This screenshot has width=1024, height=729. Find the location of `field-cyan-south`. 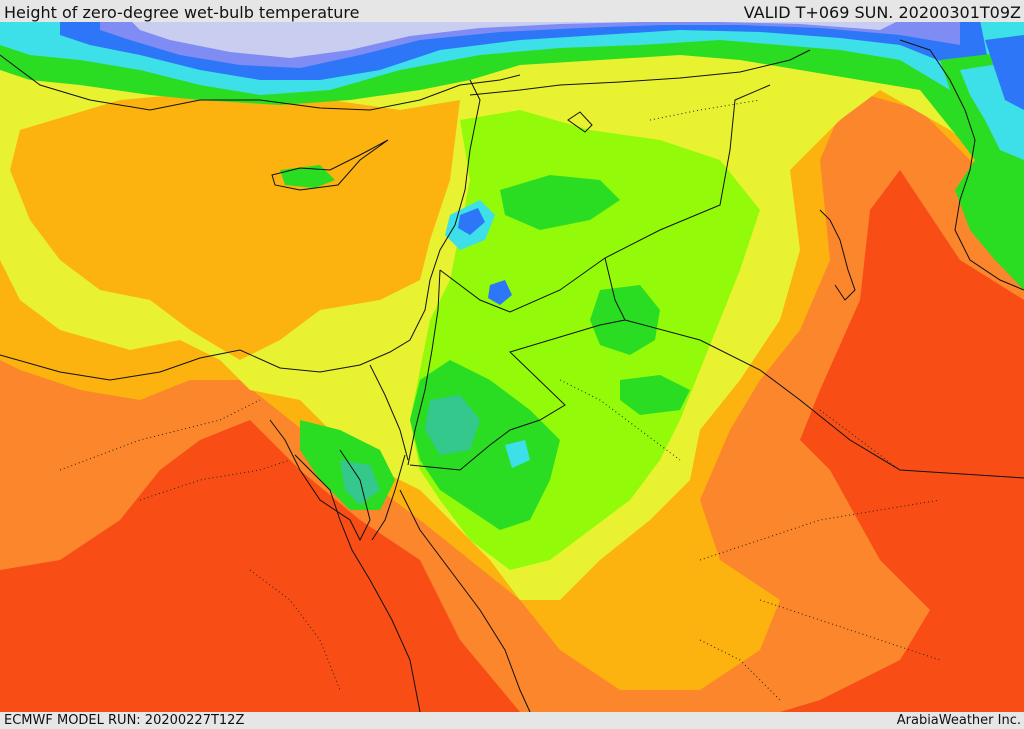

field-cyan-south is located at coordinates (517, 454).